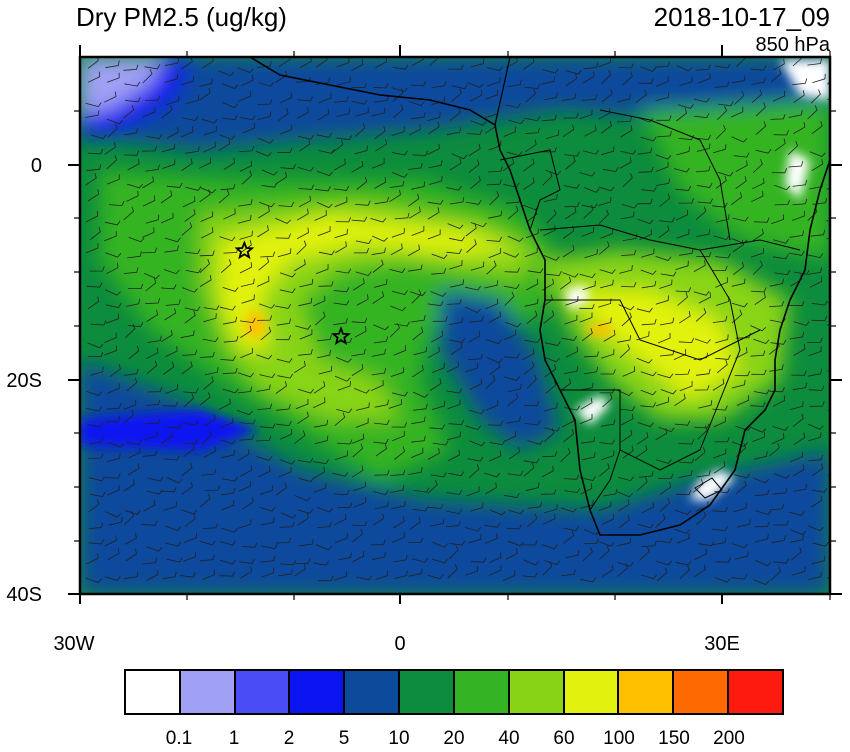 Image resolution: width=850 pixels, height=752 pixels. I want to click on colorbar-label-3: 5, so click(344, 738).